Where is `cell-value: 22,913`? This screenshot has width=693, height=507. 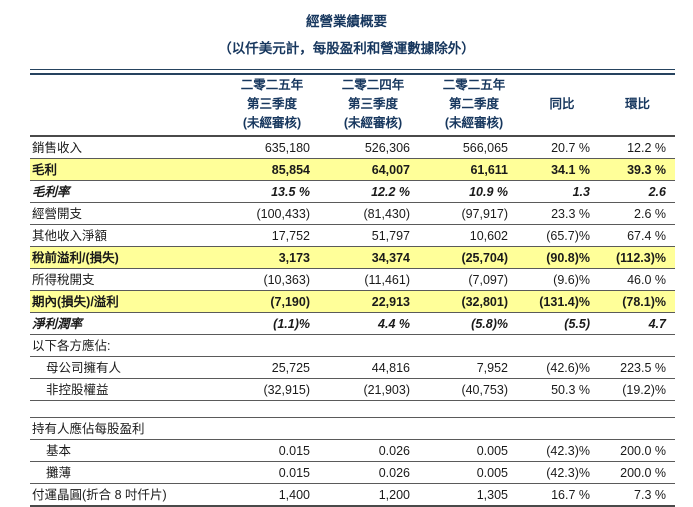 cell-value: 22,913 is located at coordinates (390, 301).